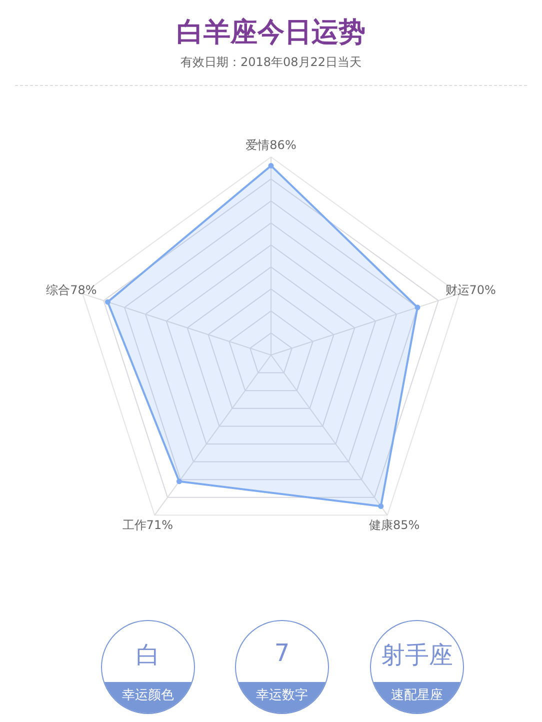 The height and width of the screenshot is (722, 542). Describe the element at coordinates (470, 290) in the screenshot. I see `spoke-label: 财运70%` at that location.